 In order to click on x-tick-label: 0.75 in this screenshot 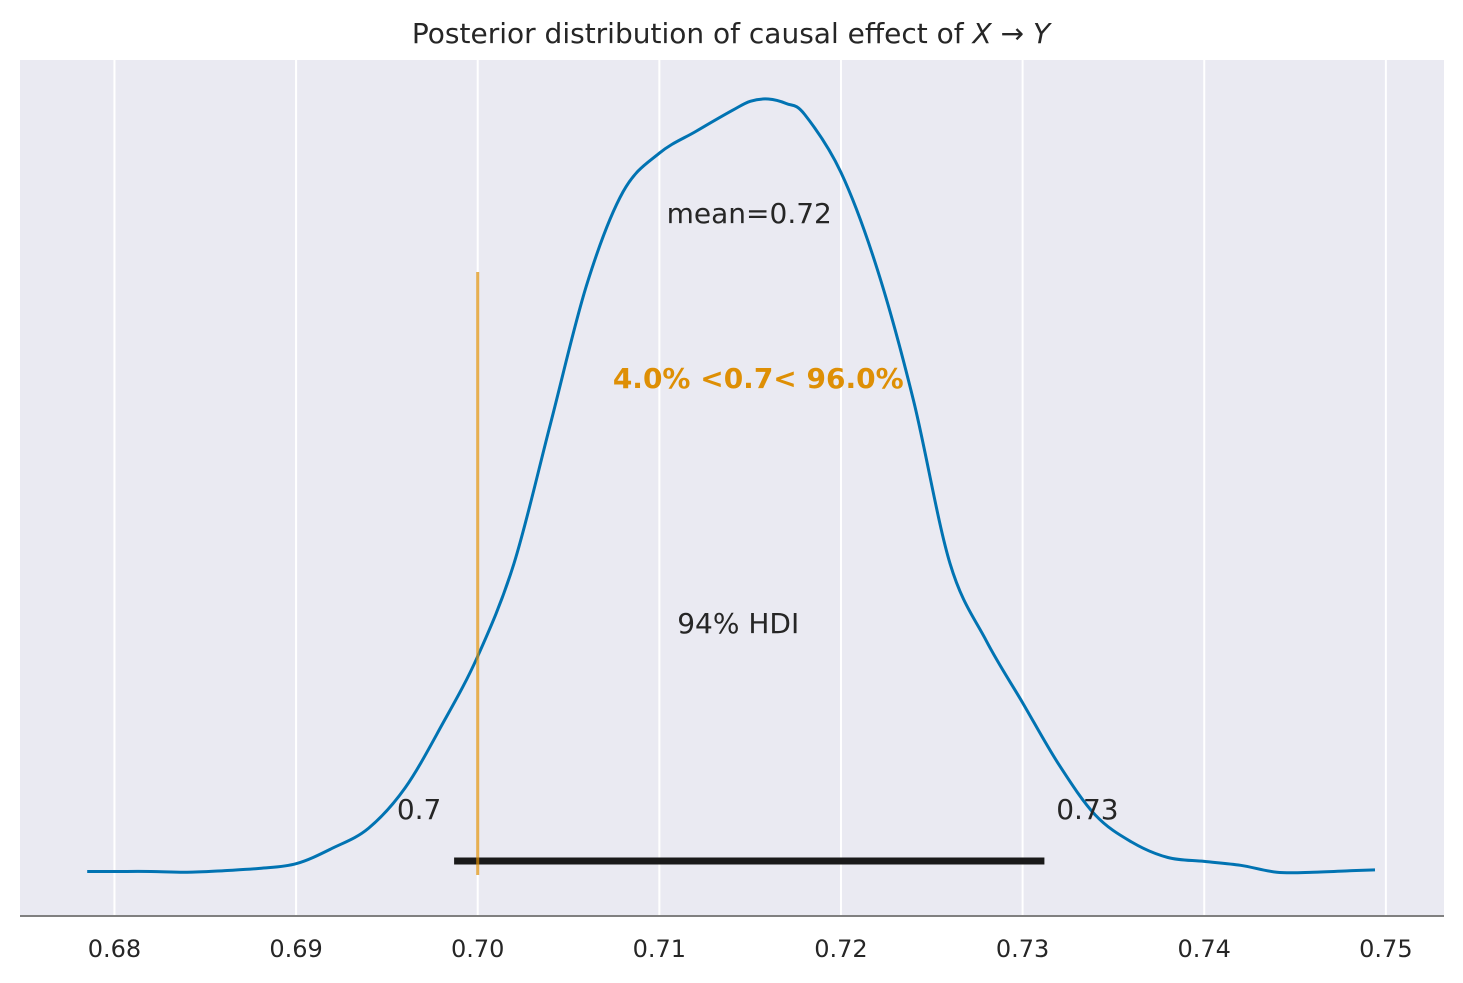, I will do `click(1385, 949)`.